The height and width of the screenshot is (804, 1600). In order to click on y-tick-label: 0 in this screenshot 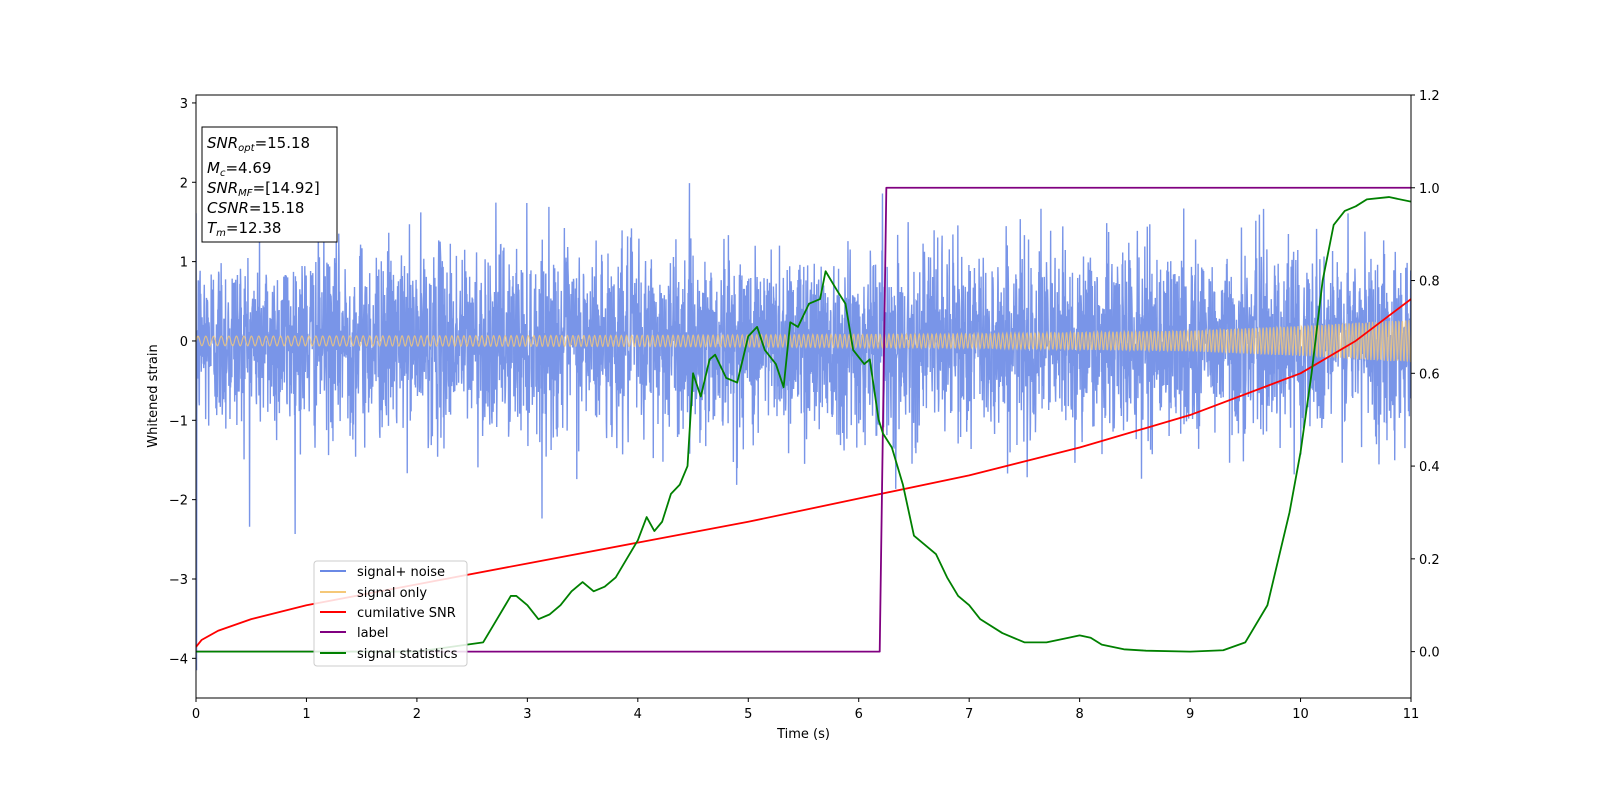, I will do `click(184, 342)`.